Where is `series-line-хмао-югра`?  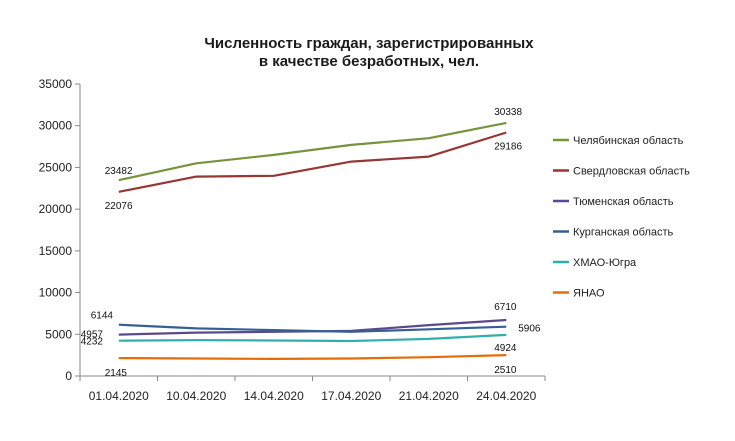 series-line-хмао-югра is located at coordinates (312, 338).